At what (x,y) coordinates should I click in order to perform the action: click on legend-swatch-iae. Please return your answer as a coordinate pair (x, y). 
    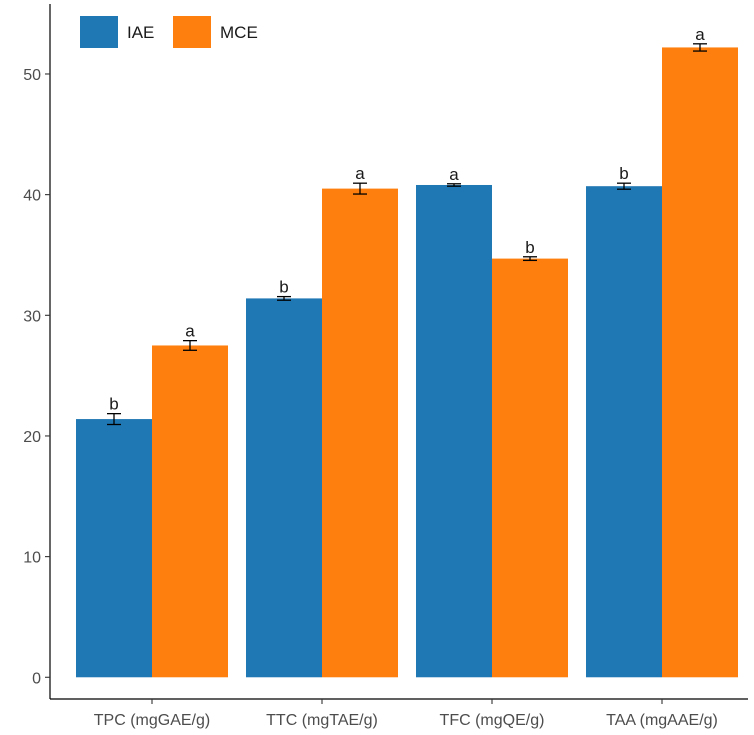
    Looking at the image, I should click on (99, 32).